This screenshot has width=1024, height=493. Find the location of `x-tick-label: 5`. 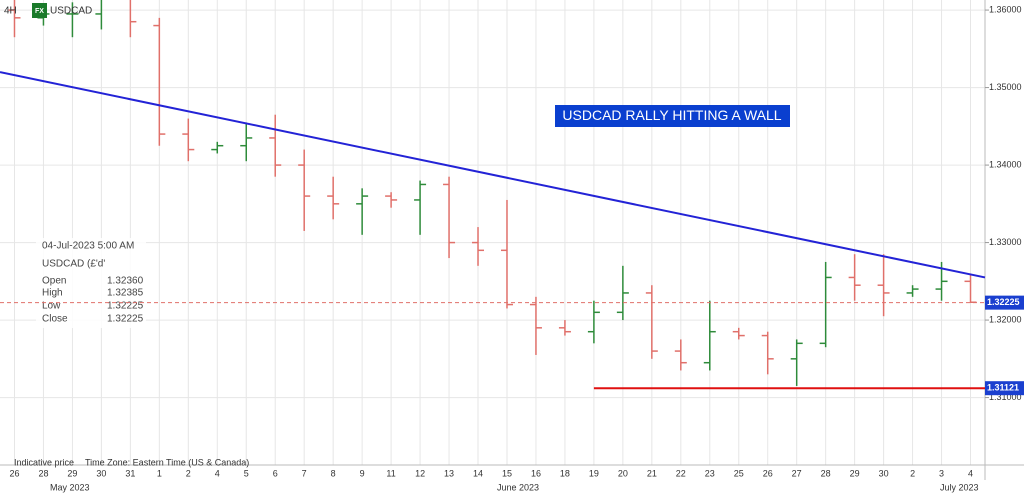

x-tick-label: 5 is located at coordinates (246, 473).